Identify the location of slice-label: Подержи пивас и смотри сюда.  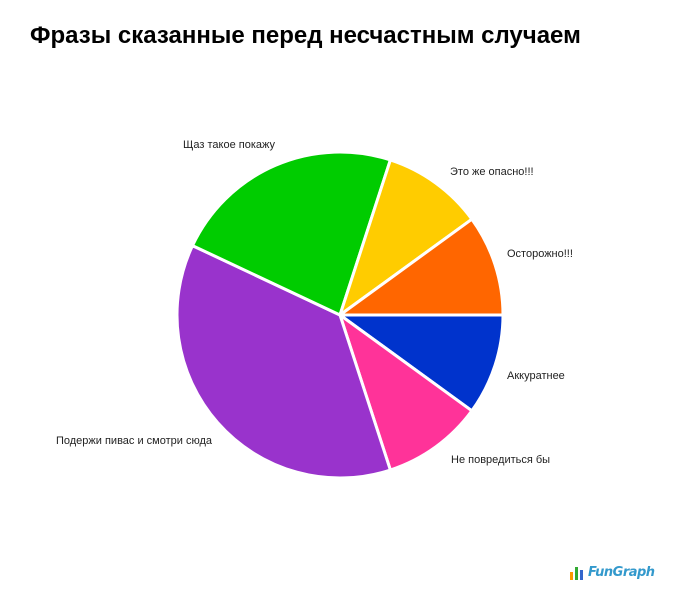
(134, 441).